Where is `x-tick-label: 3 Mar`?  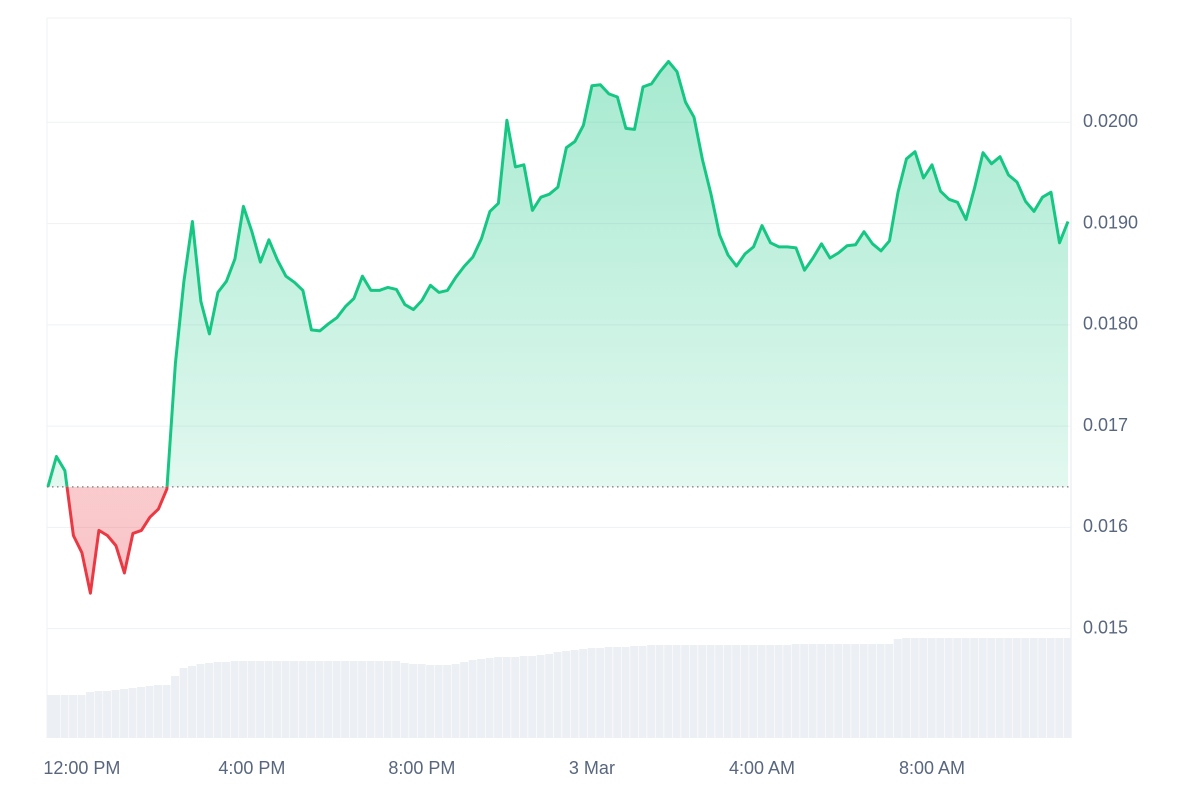
x-tick-label: 3 Mar is located at coordinates (592, 768).